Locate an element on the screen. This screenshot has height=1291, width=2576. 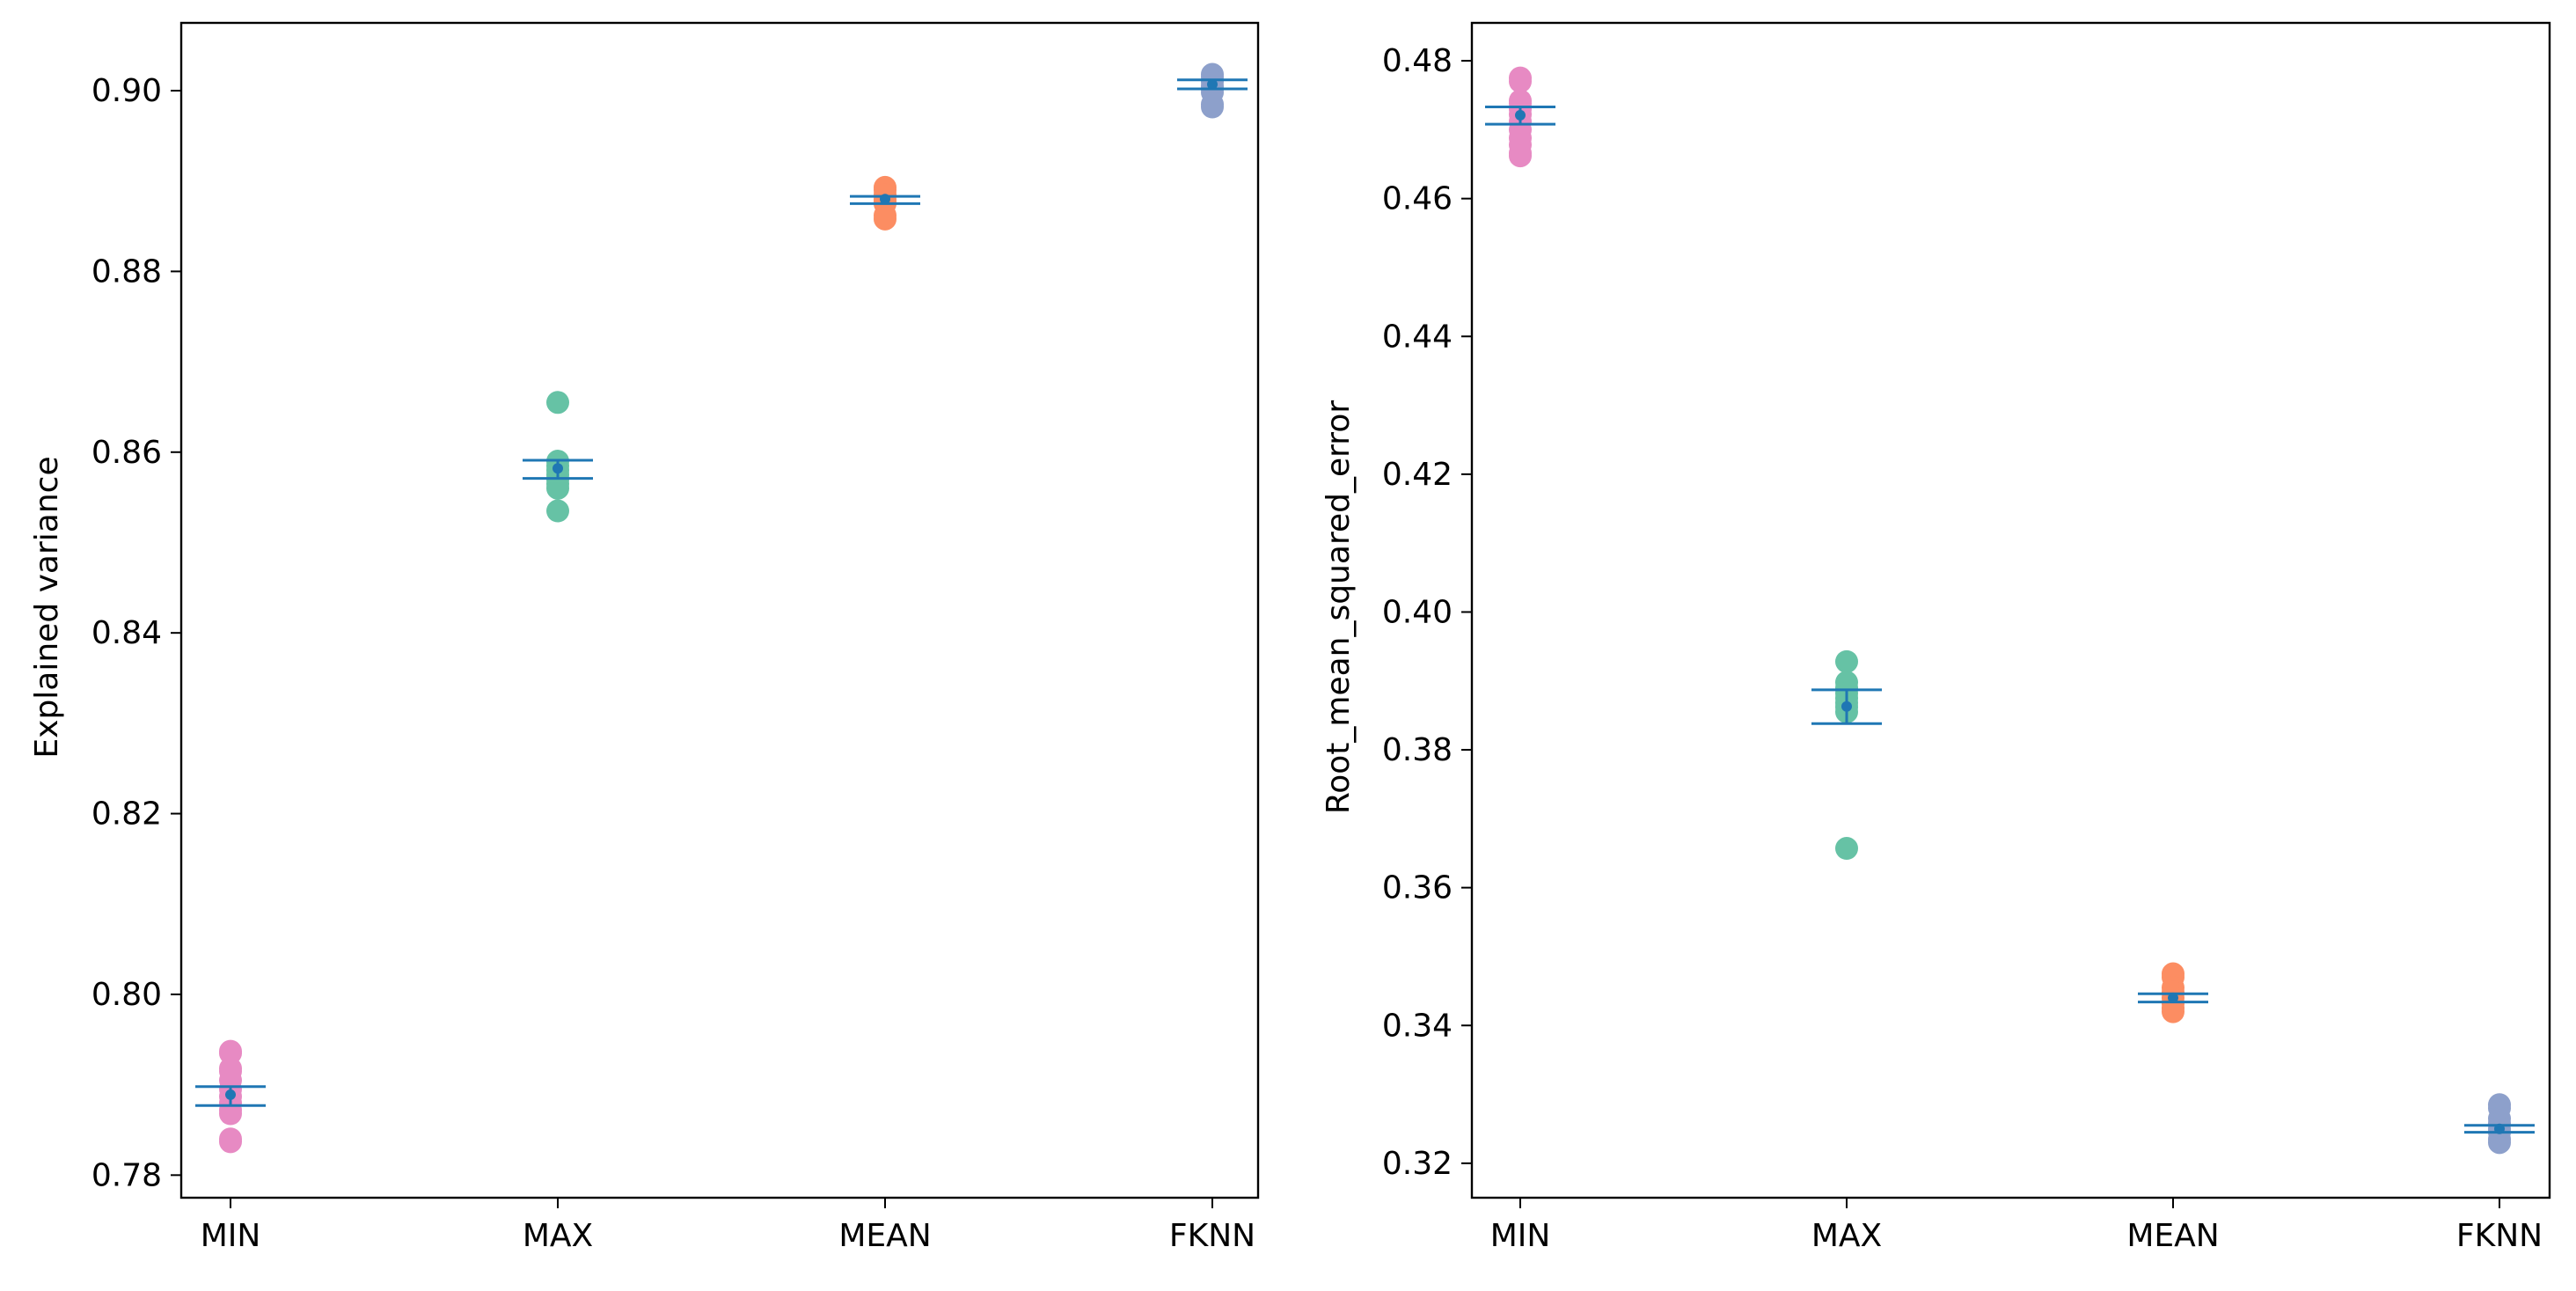
y-tick-label: 0.32 is located at coordinates (1417, 1164).